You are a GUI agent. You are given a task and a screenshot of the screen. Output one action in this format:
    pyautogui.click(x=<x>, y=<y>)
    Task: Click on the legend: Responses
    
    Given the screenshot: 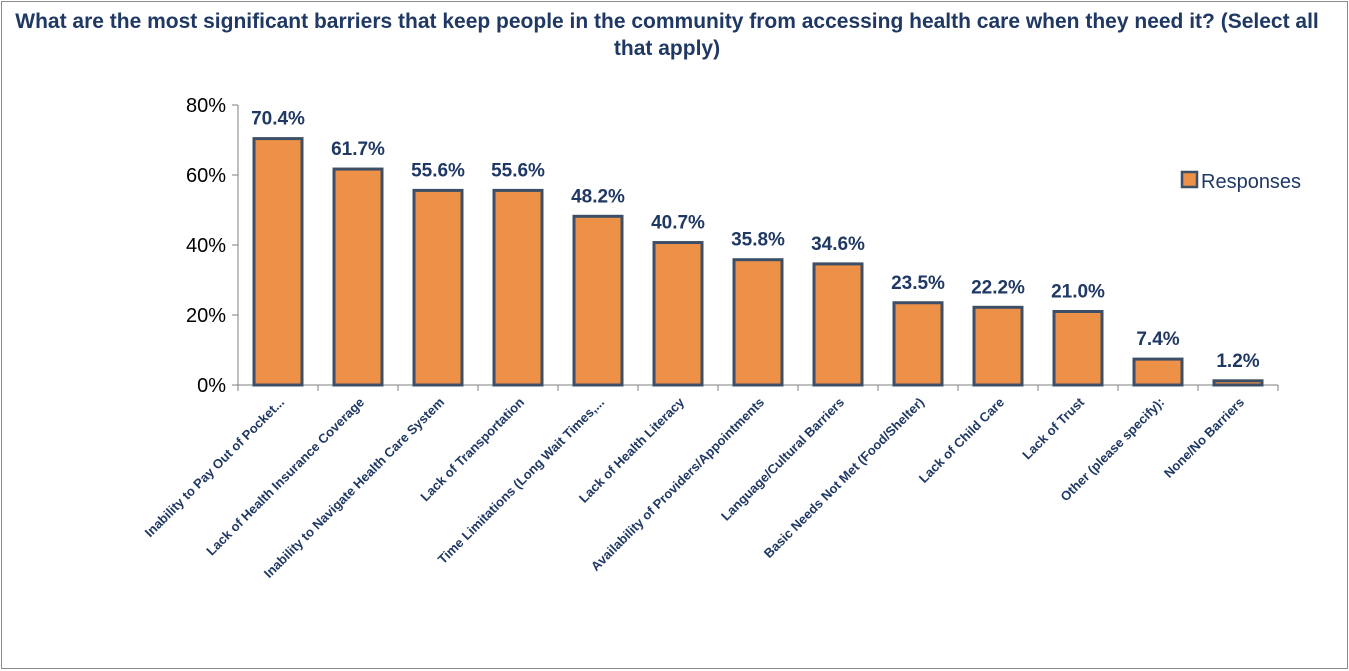 What is the action you would take?
    pyautogui.click(x=1240, y=181)
    